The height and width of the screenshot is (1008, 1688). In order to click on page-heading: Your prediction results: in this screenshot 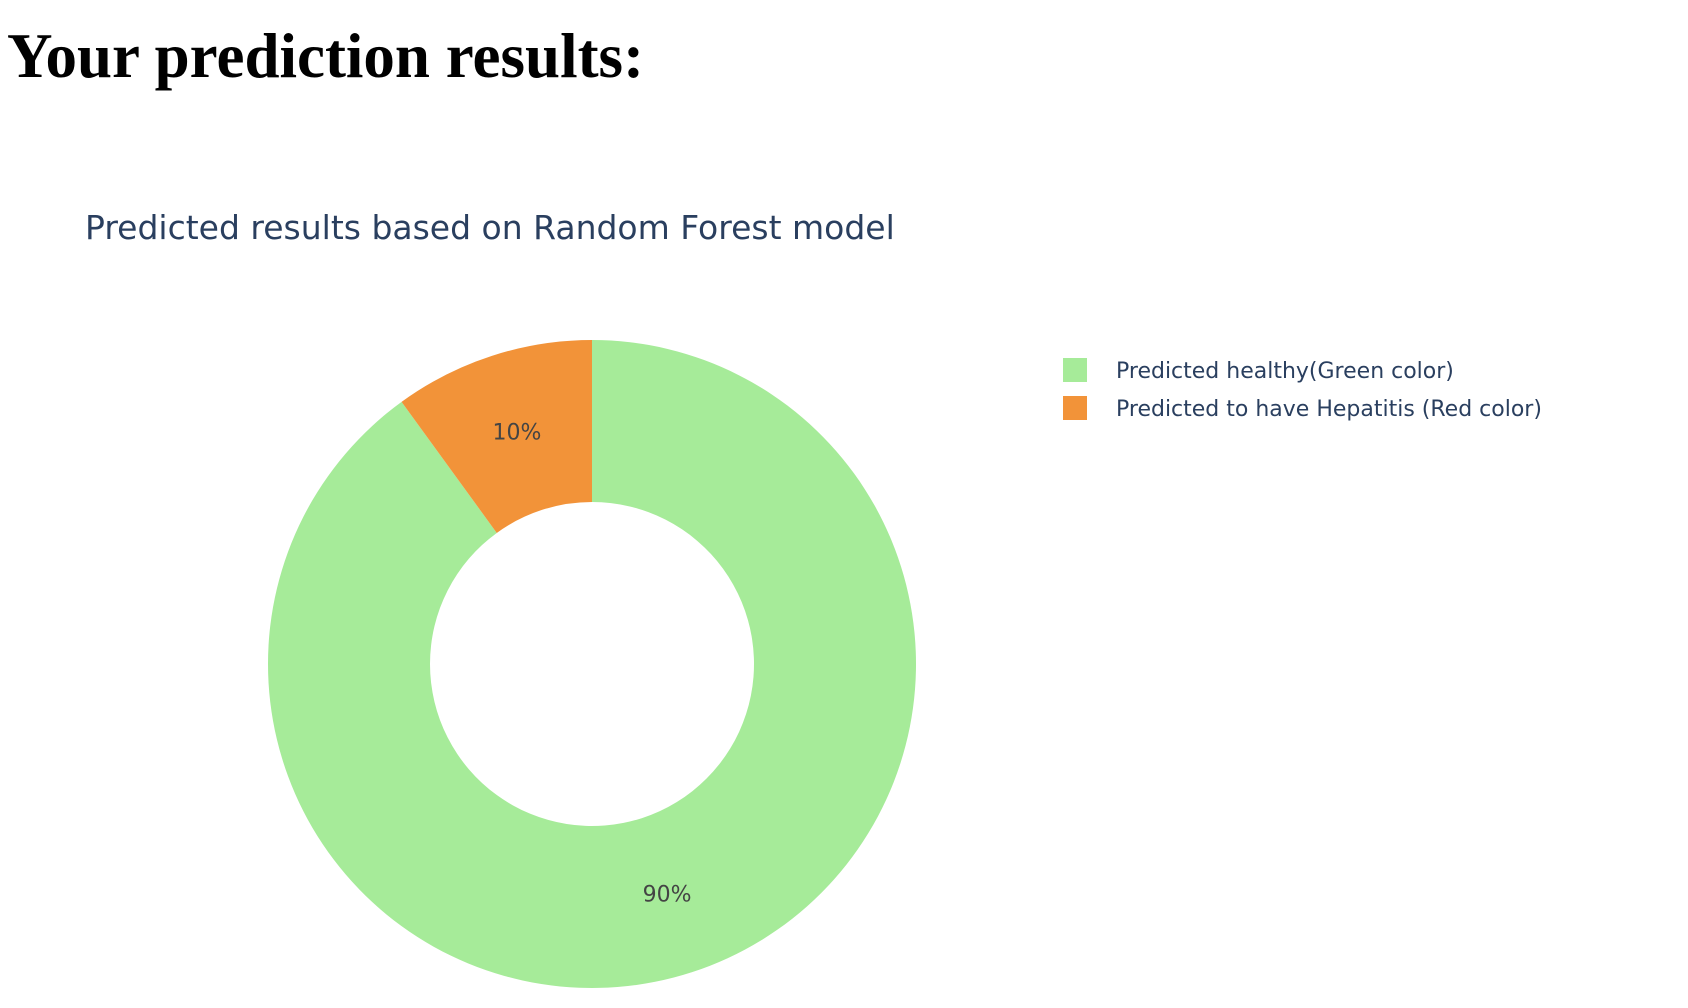, I will do `click(326, 56)`.